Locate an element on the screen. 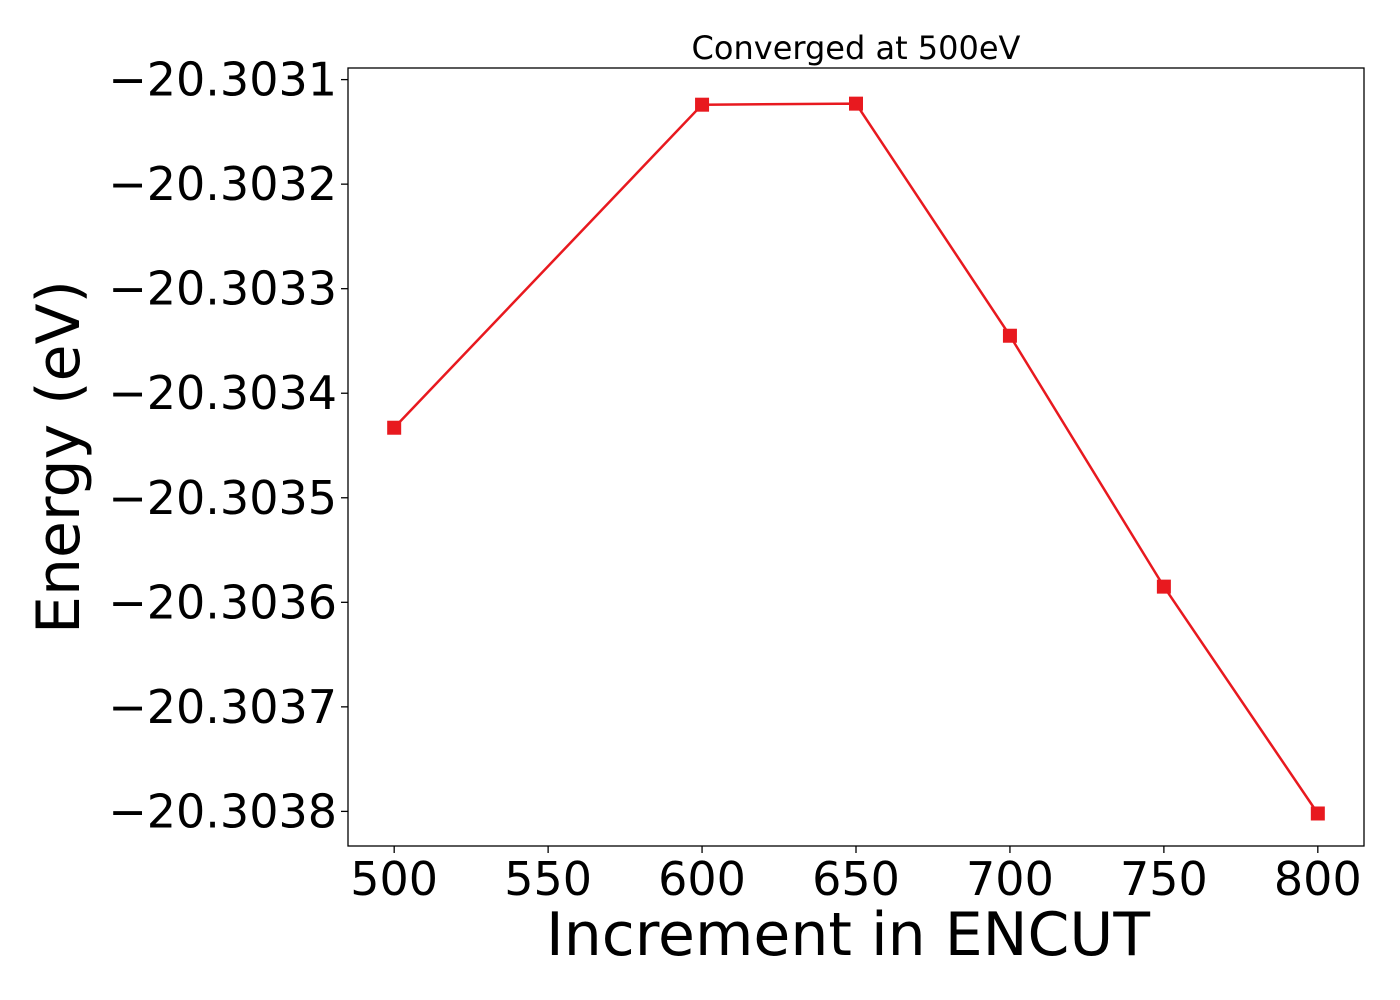  y-tick-label: −20.3037 is located at coordinates (222, 707).